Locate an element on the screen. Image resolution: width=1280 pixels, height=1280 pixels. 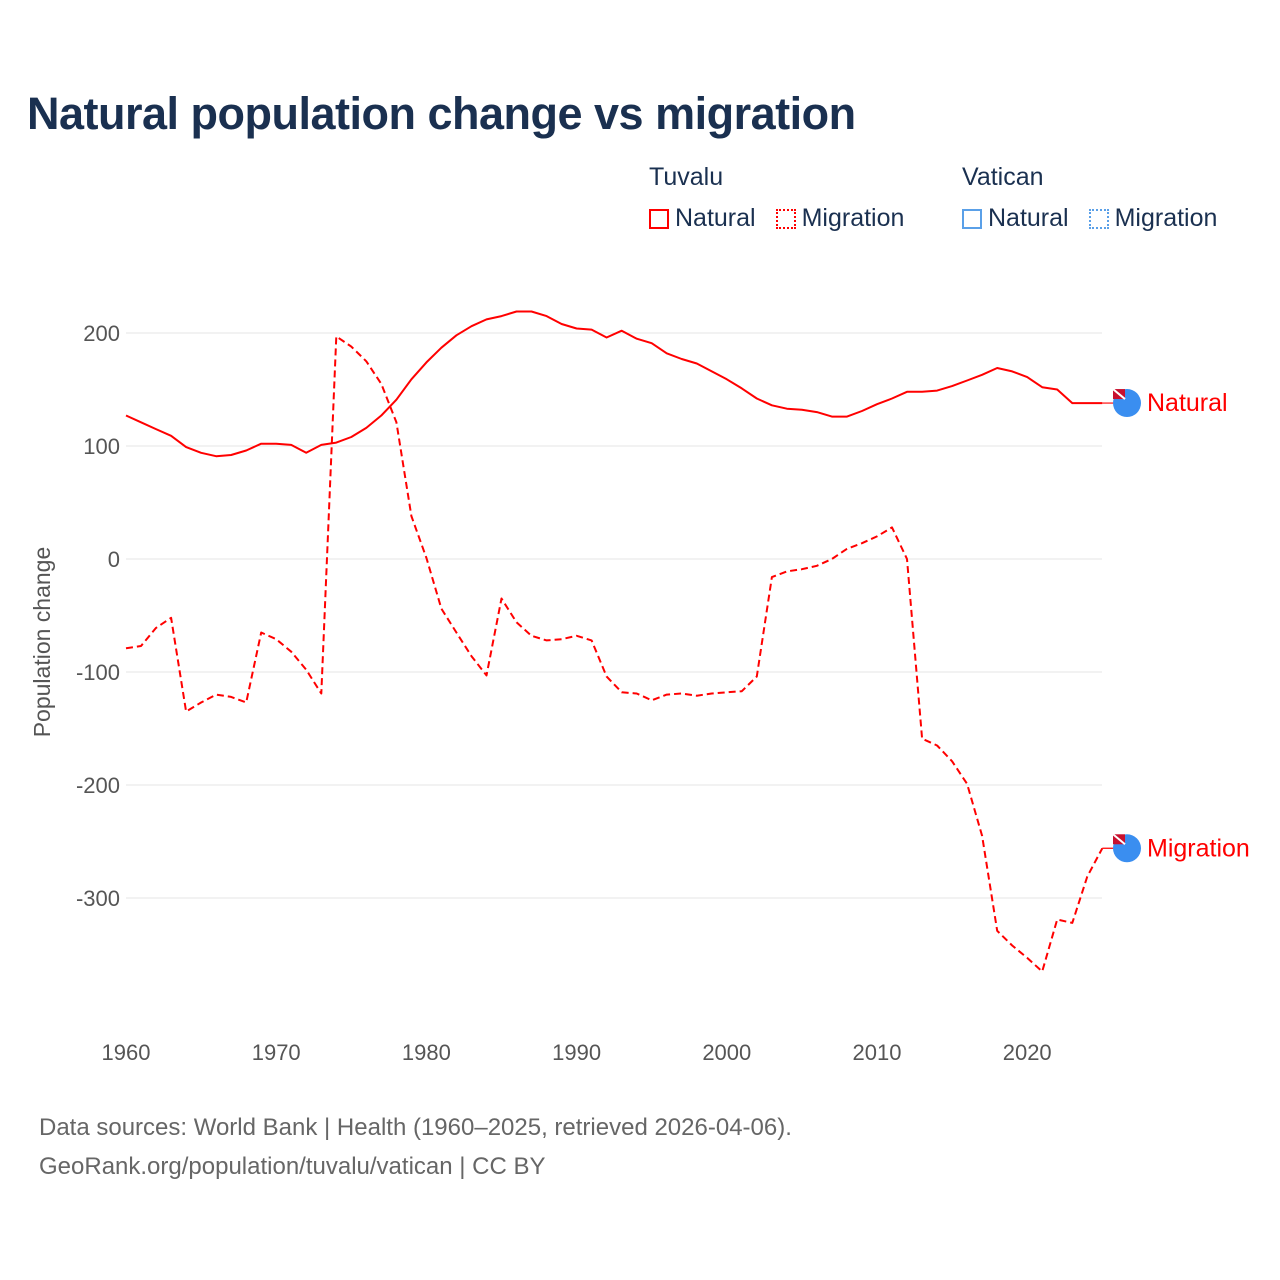
series-line-natural is located at coordinates (614, 384).